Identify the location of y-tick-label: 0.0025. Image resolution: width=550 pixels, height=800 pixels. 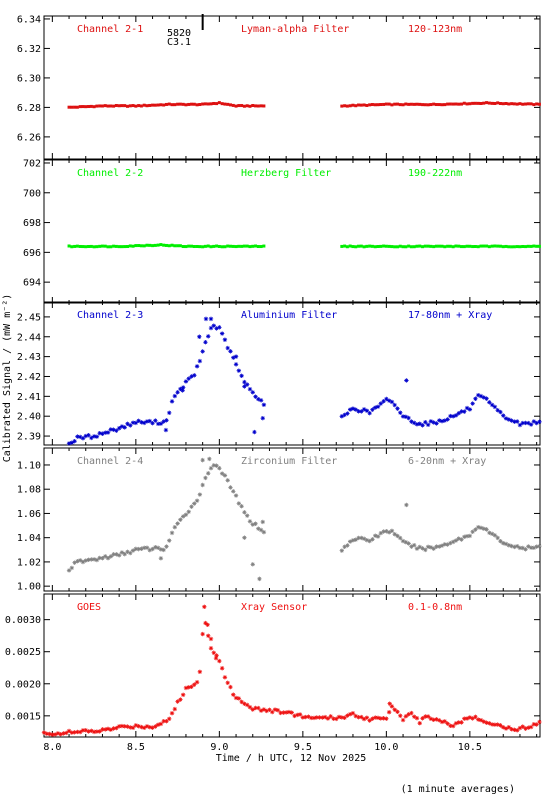
(23, 652).